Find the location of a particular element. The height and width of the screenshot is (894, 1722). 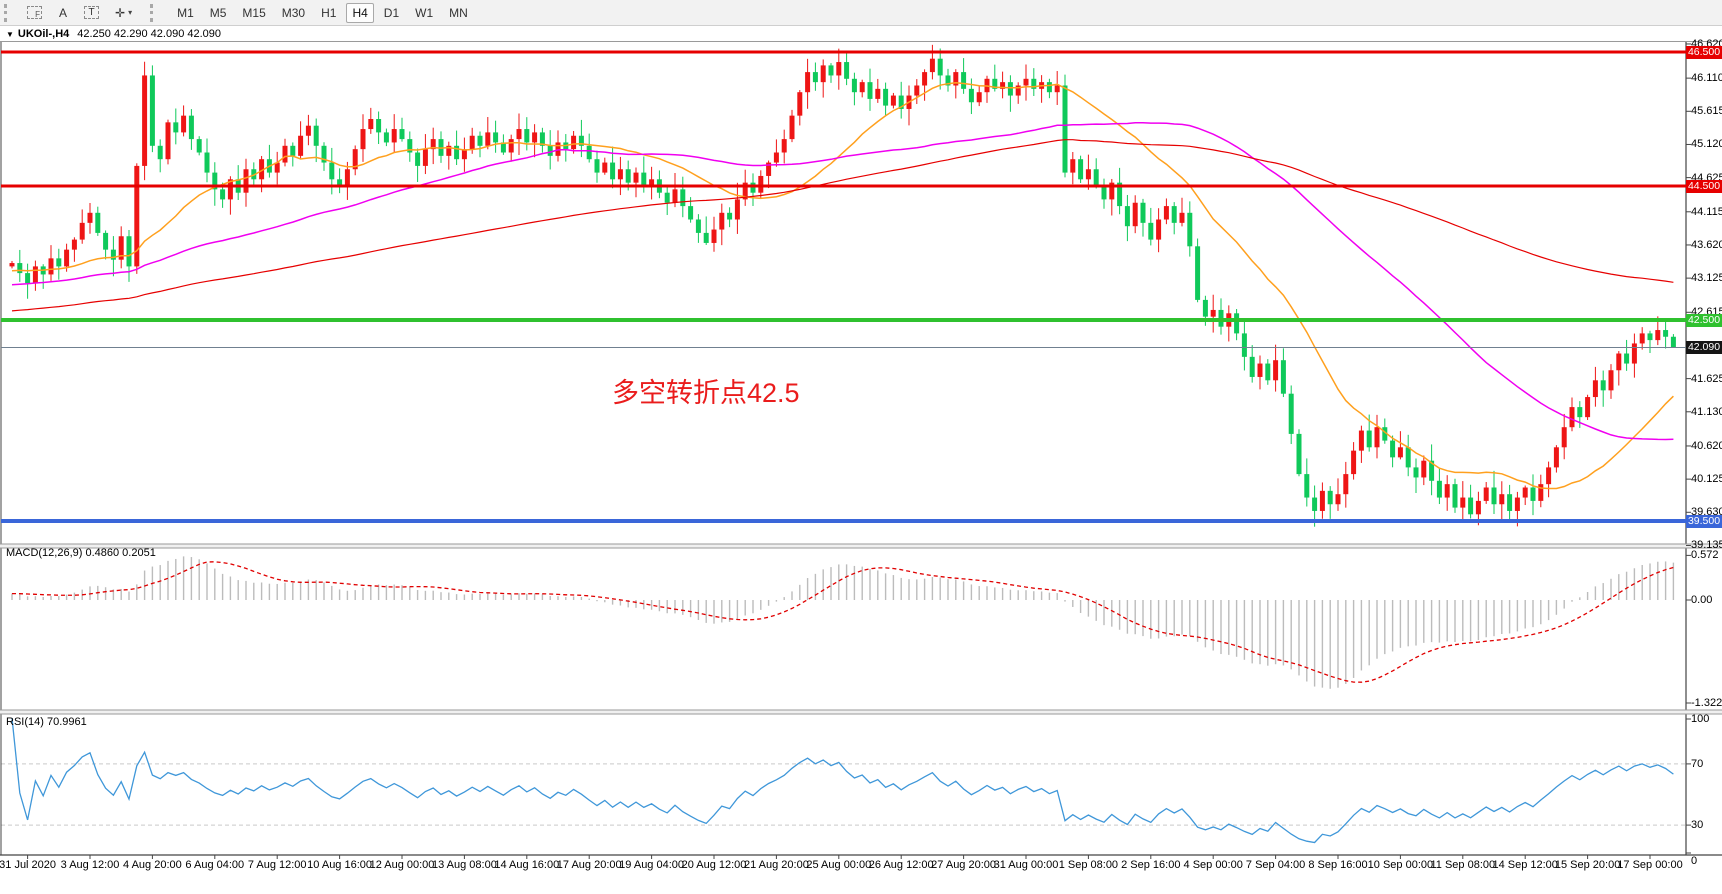

x-axis-date-label: 7 Sep 04:00 is located at coordinates (1275, 865).